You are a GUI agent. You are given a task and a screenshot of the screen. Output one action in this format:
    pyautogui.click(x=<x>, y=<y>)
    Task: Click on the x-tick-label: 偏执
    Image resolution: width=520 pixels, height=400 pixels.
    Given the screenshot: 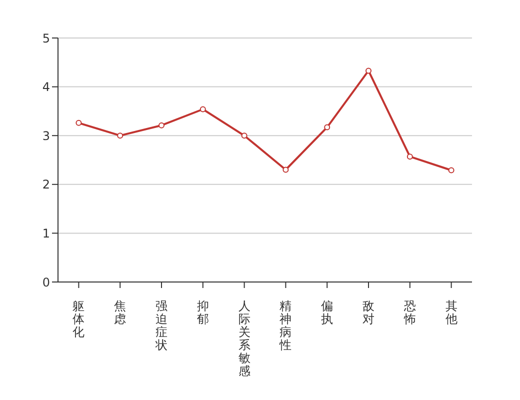 What is the action you would take?
    pyautogui.click(x=327, y=312)
    